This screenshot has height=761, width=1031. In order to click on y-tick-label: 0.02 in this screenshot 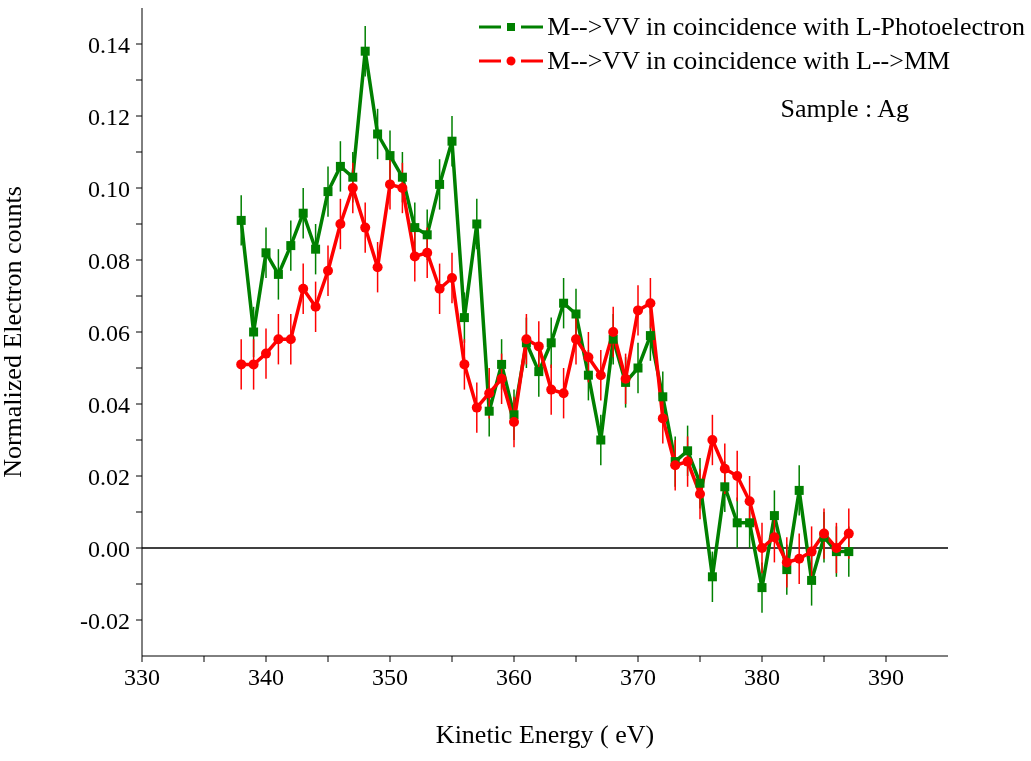, I will do `click(109, 476)`.